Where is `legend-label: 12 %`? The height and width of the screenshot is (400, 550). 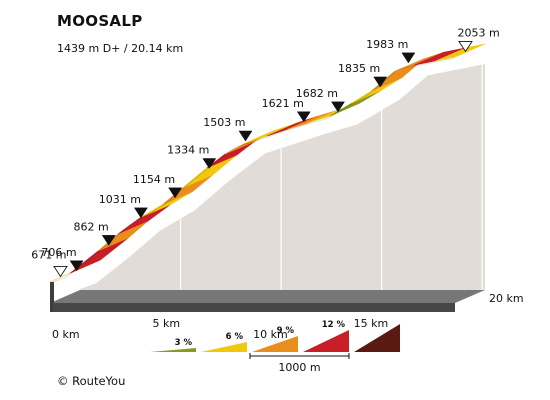
legend-label: 12 % is located at coordinates (334, 325).